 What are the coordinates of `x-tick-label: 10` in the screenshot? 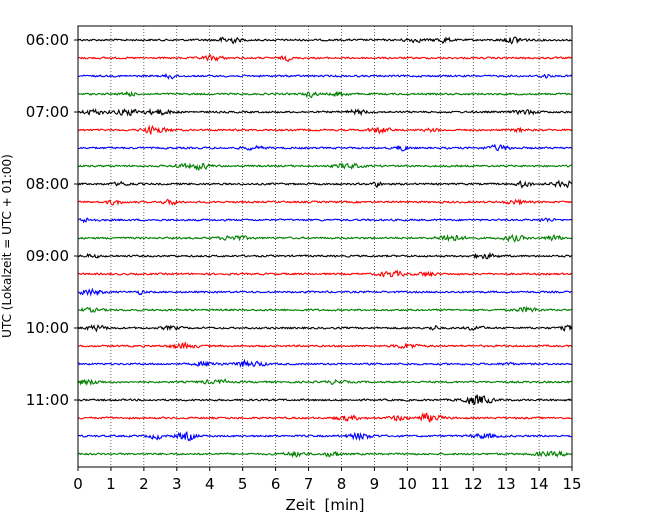 It's located at (407, 484).